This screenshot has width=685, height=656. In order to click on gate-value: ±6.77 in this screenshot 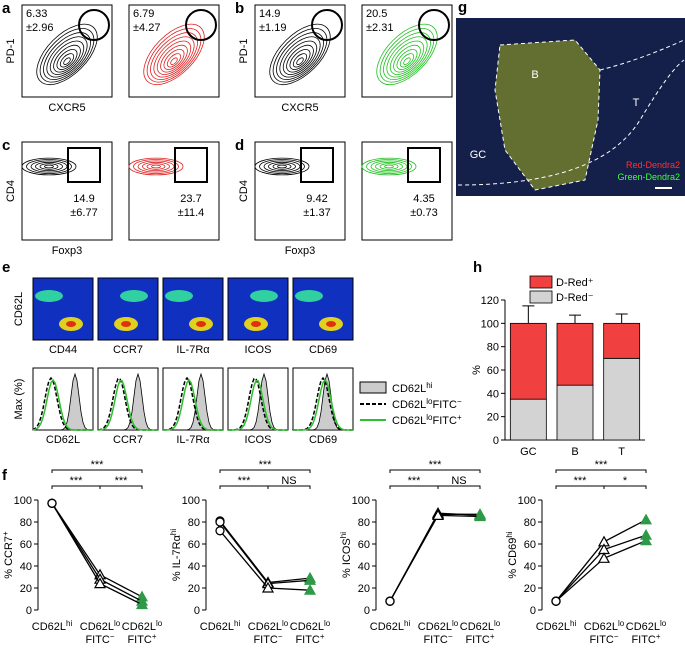, I will do `click(83, 213)`.